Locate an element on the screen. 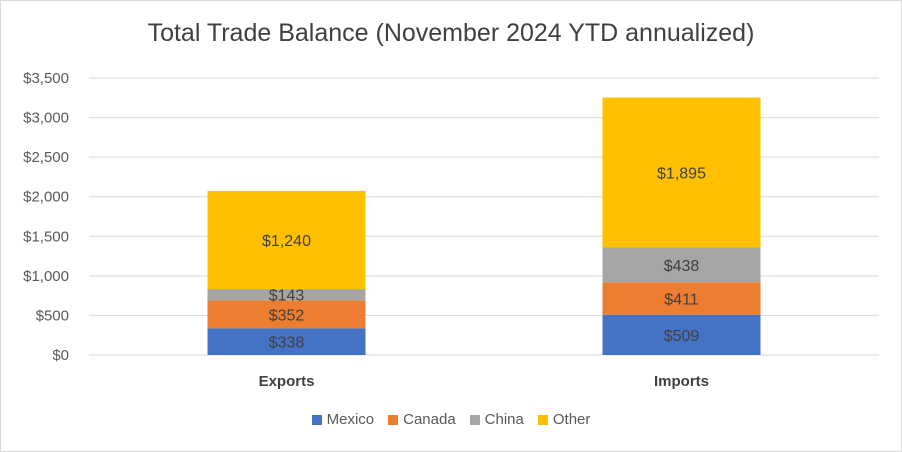 Image resolution: width=902 pixels, height=452 pixels. legend-label: Canada is located at coordinates (429, 419).